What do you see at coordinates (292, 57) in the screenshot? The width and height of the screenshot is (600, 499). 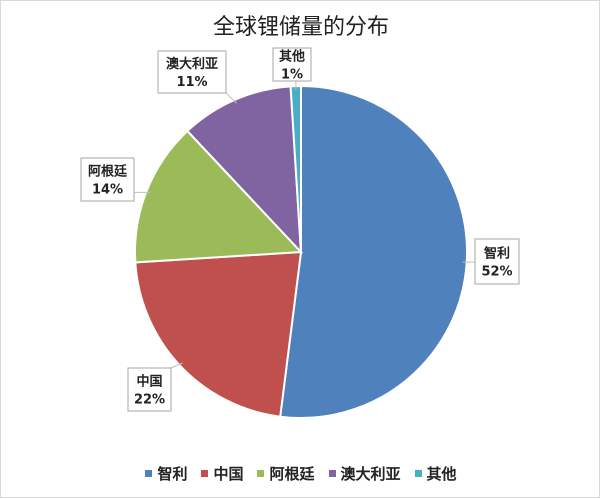 I see `data-label-category: 其他` at bounding box center [292, 57].